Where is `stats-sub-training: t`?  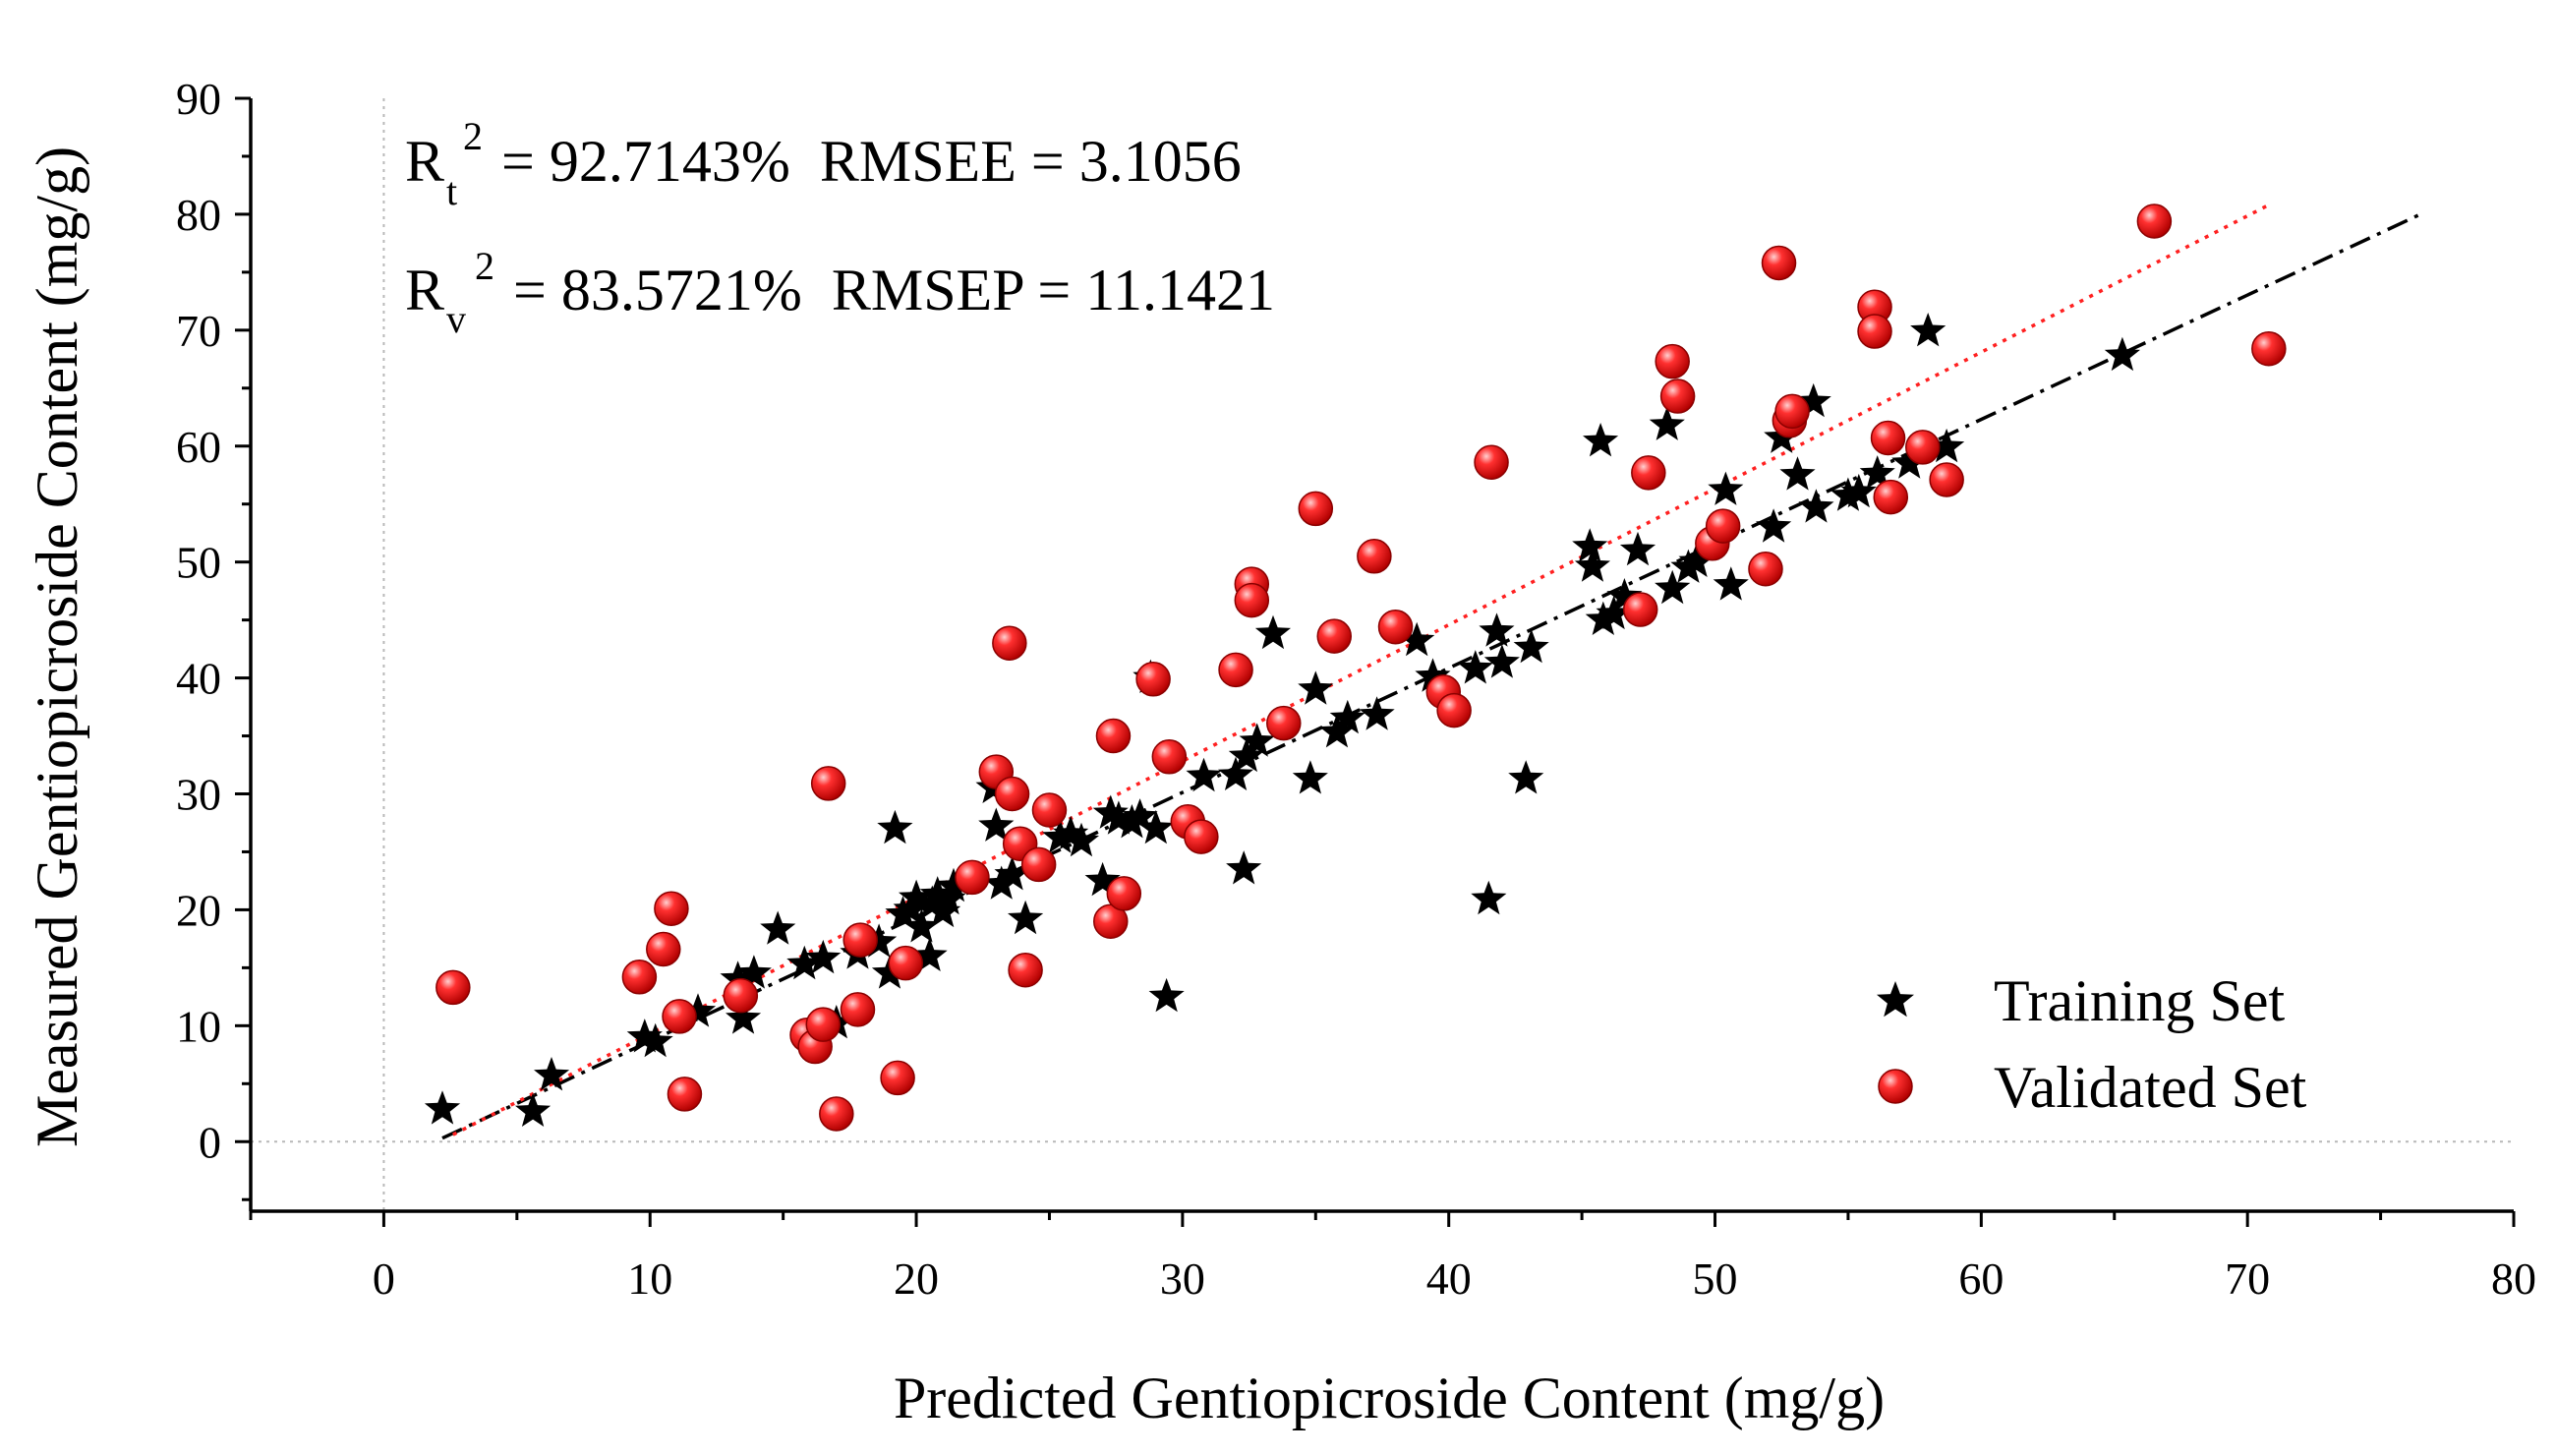 stats-sub-training: t is located at coordinates (451, 191).